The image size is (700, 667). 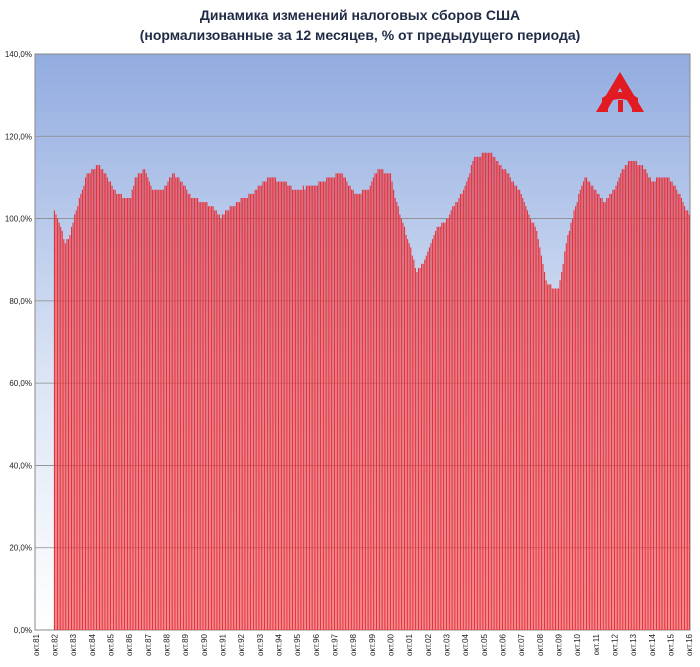 I want to click on y-tick-label: 100,0%, so click(x=18, y=219).